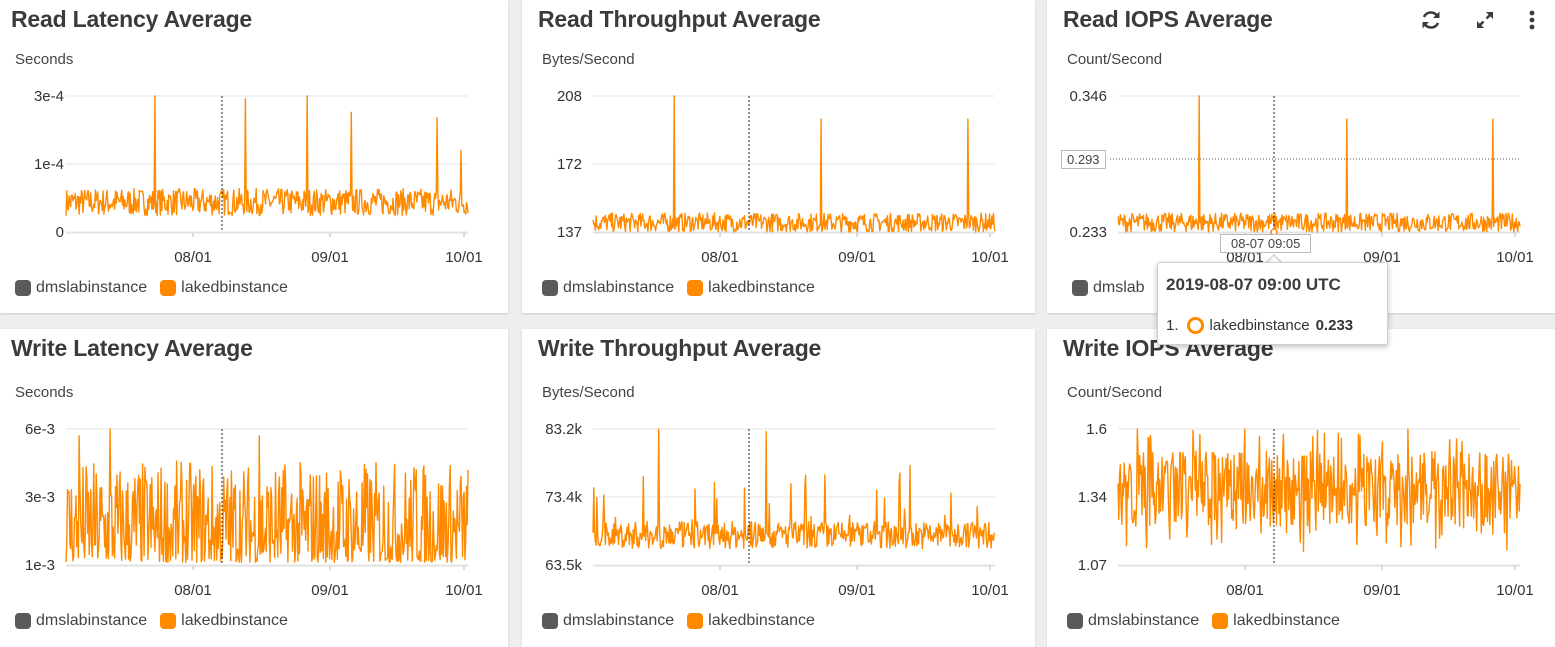 The height and width of the screenshot is (647, 1555). Describe the element at coordinates (49, 164) in the screenshot. I see `y-tick-label: 1e-4` at that location.